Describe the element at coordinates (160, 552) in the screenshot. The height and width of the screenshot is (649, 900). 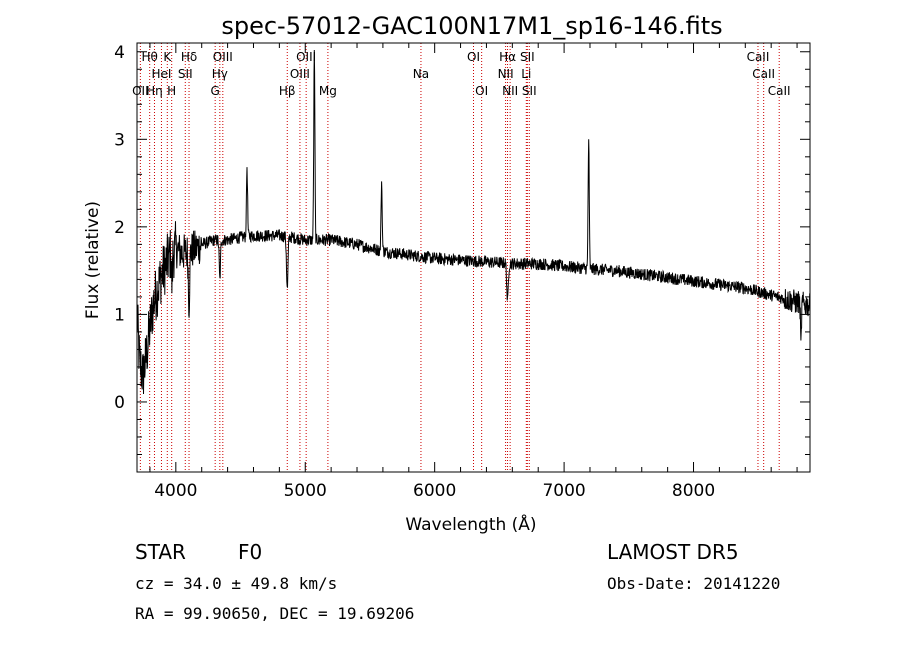
I see `object-class: STAR` at that location.